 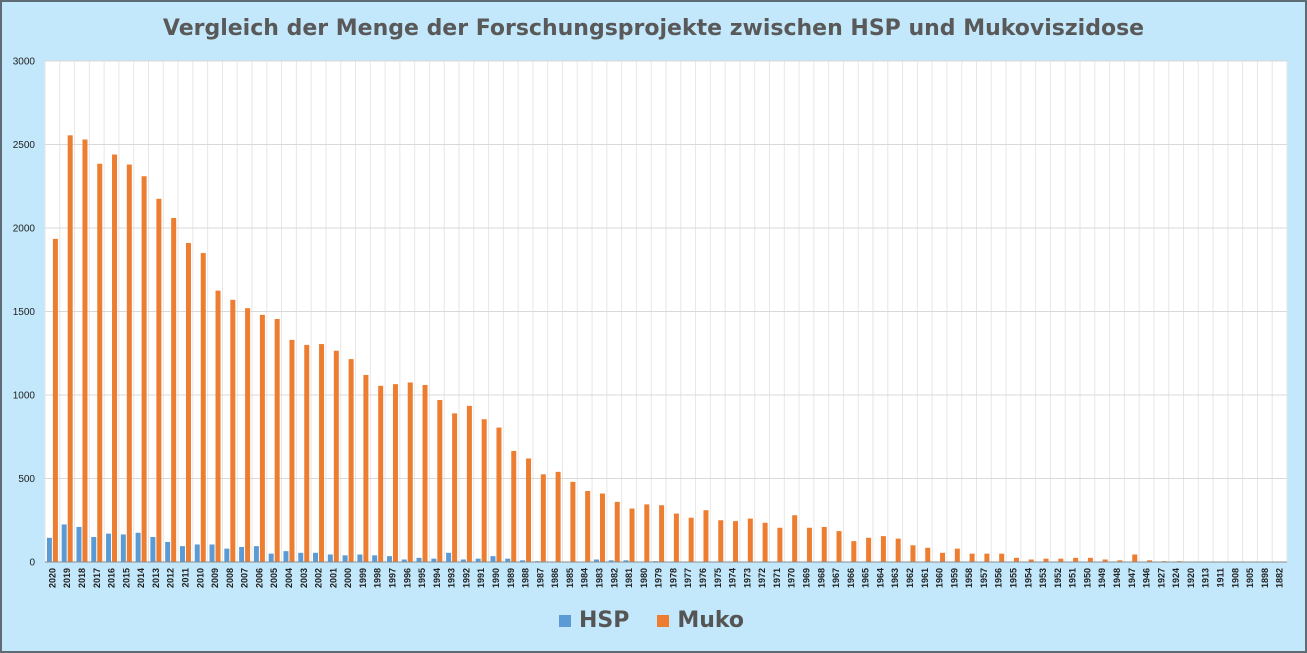 I want to click on x-tick-label: 1956, so click(x=999, y=578).